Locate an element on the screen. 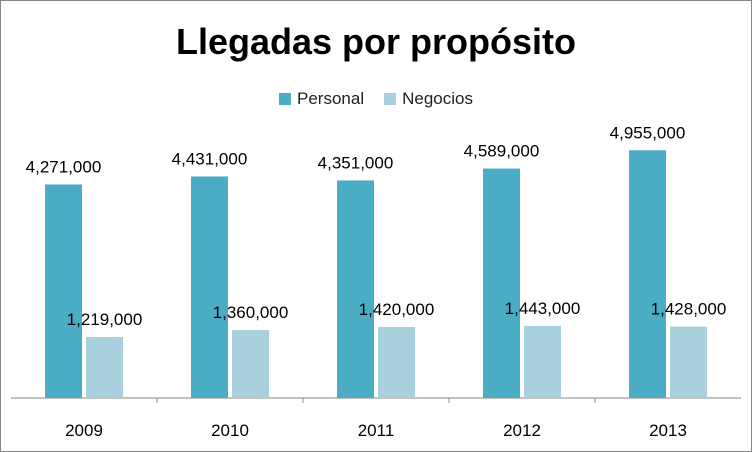 Image resolution: width=752 pixels, height=452 pixels. bar-negocios-2010 is located at coordinates (250, 364).